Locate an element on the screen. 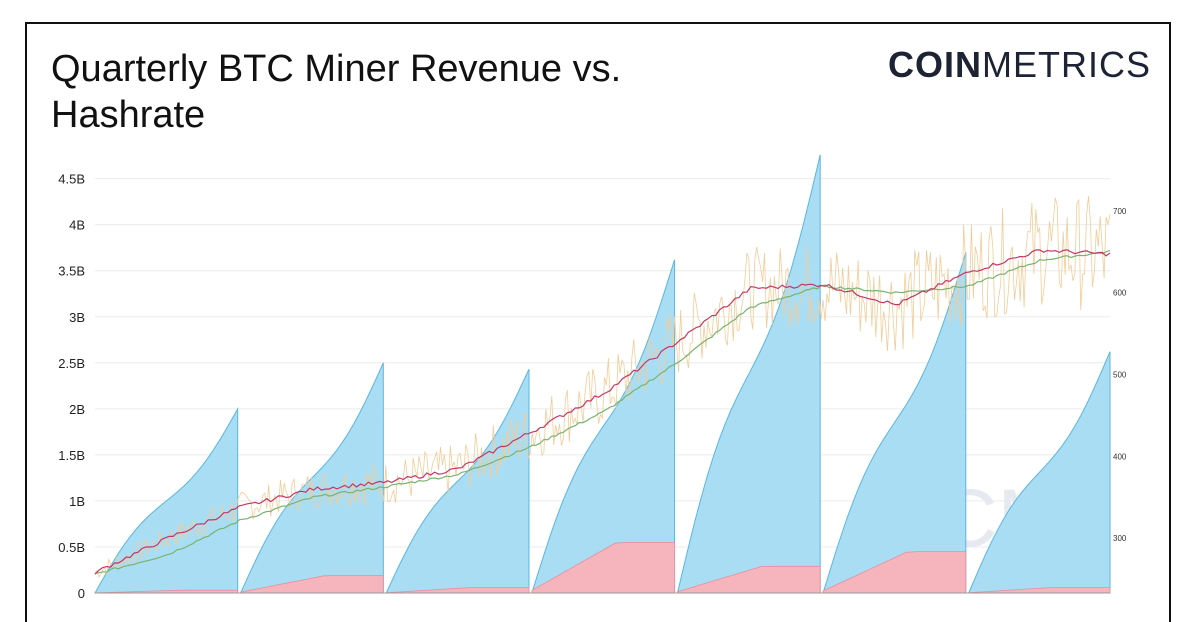 Image resolution: width=1200 pixels, height=622 pixels. right-axis: 300 400 500 600 700 is located at coordinates (1120, 375).